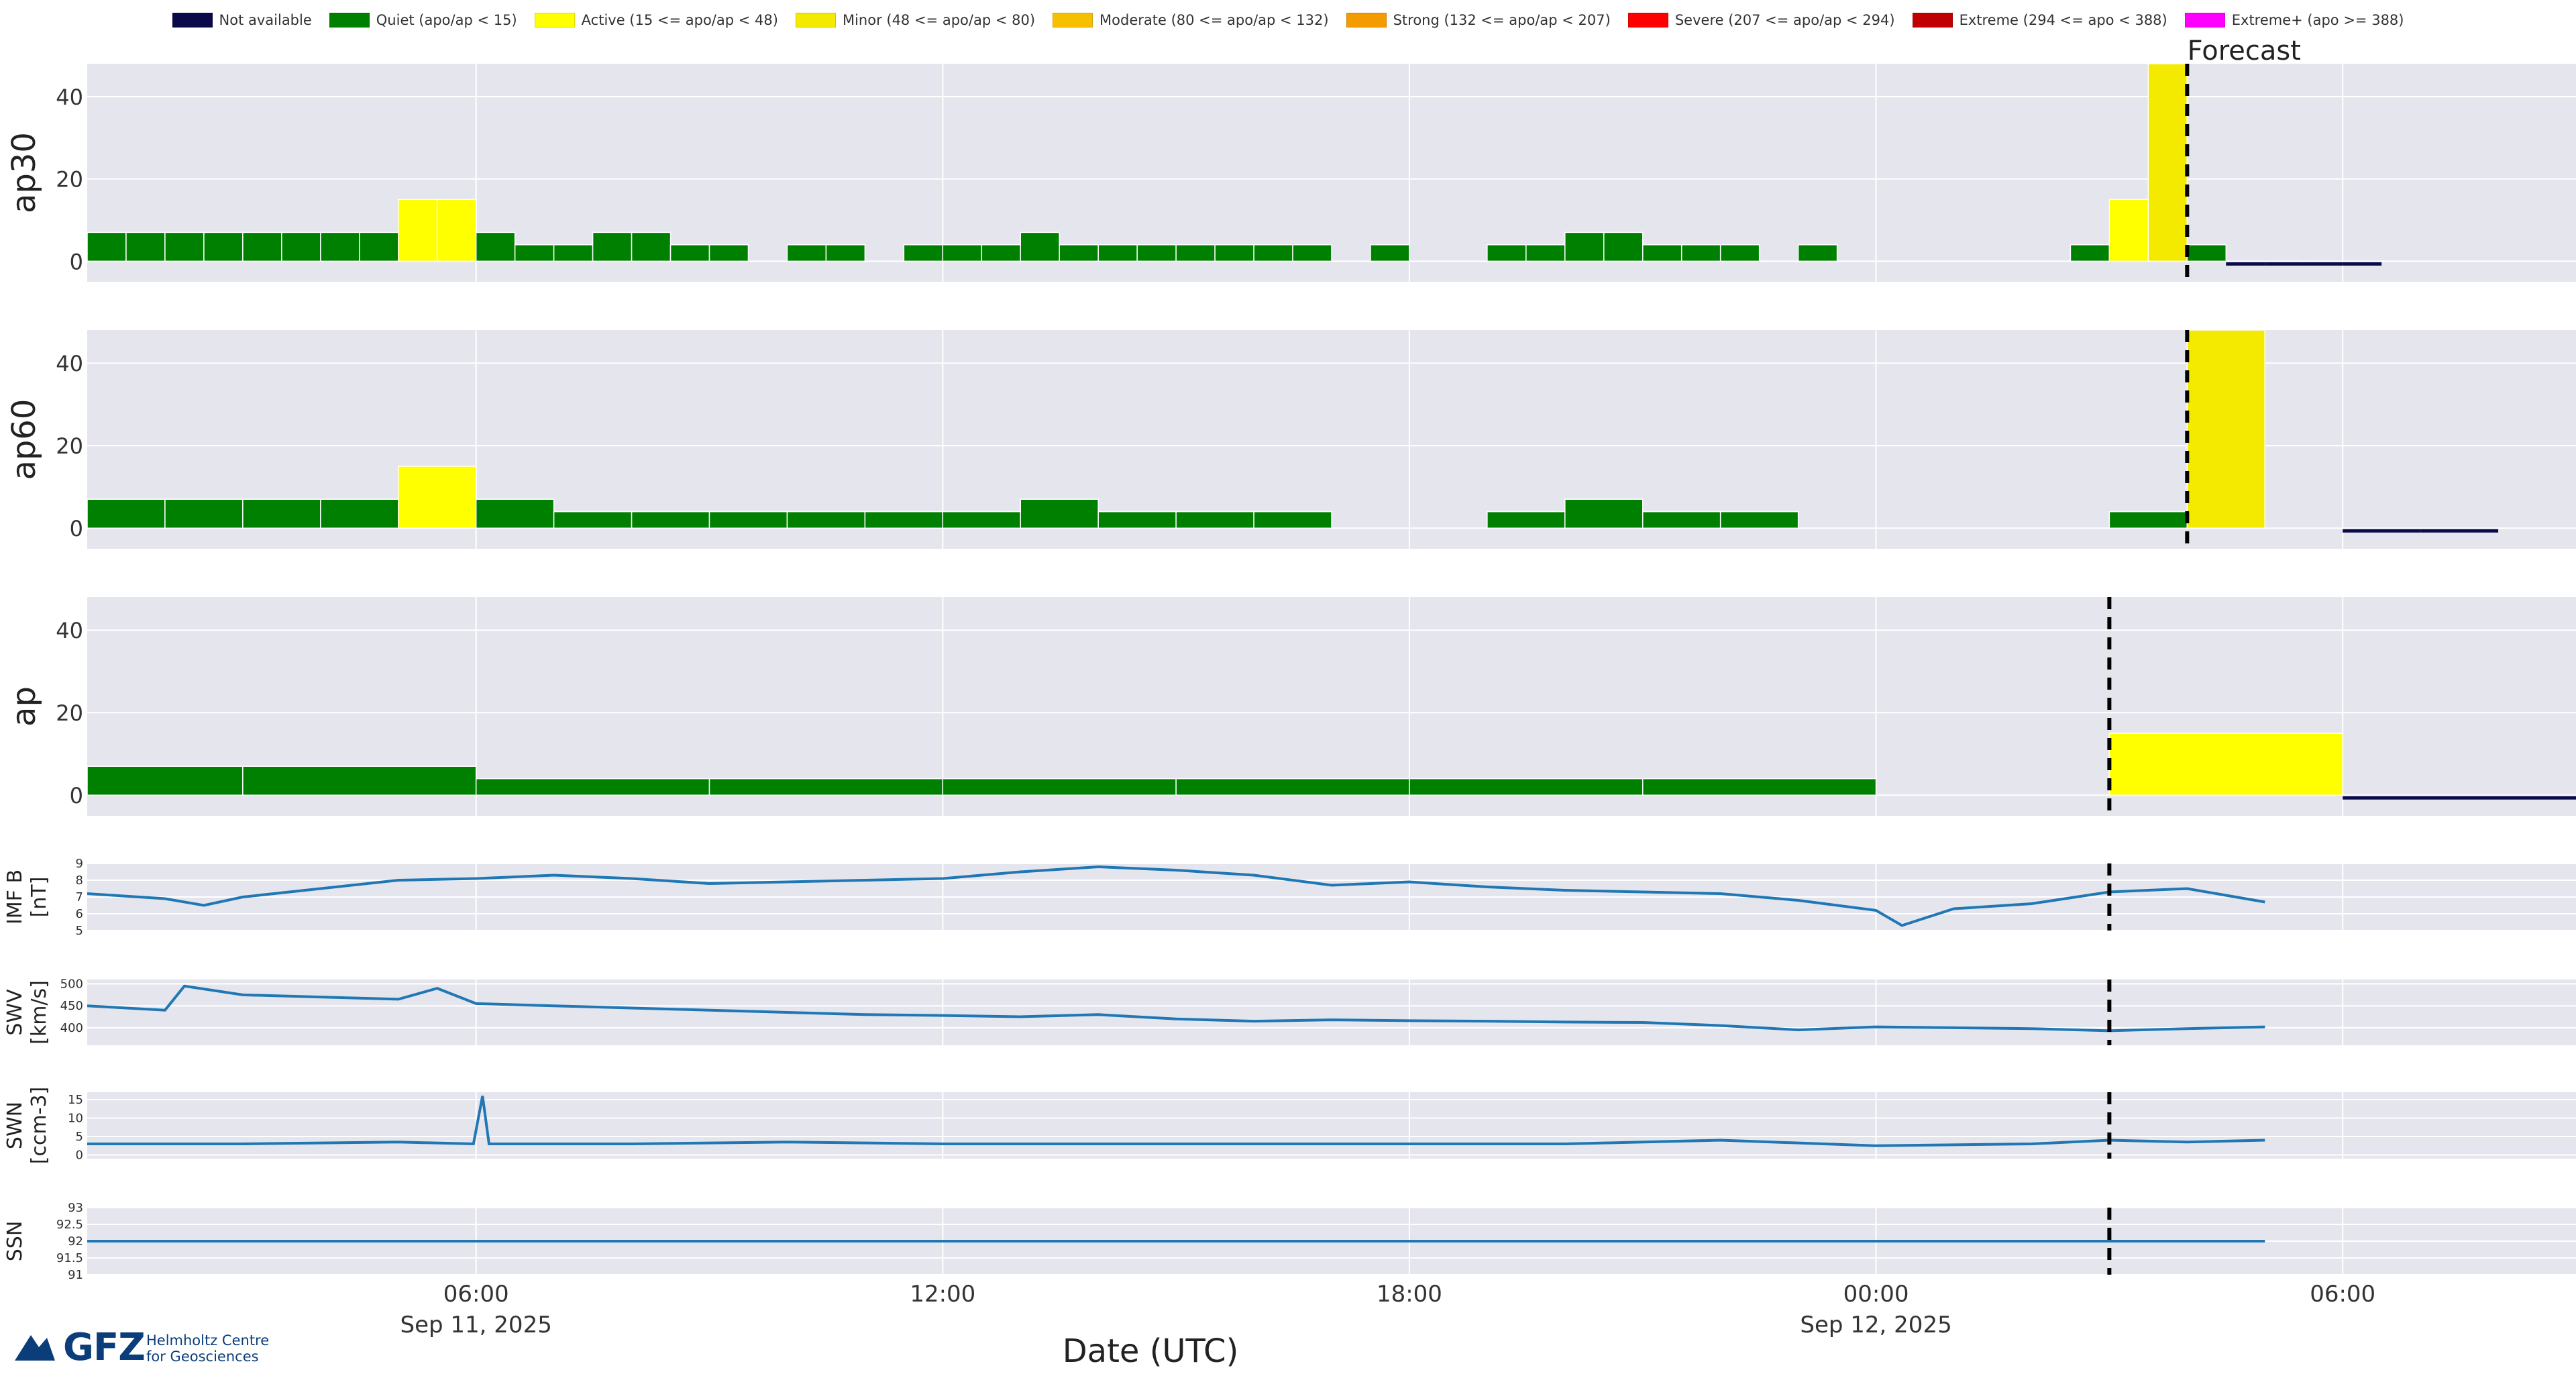  What do you see at coordinates (1478, 20) in the screenshot?
I see `legend-item: Strong (132 <= apo/ap < 207)` at bounding box center [1478, 20].